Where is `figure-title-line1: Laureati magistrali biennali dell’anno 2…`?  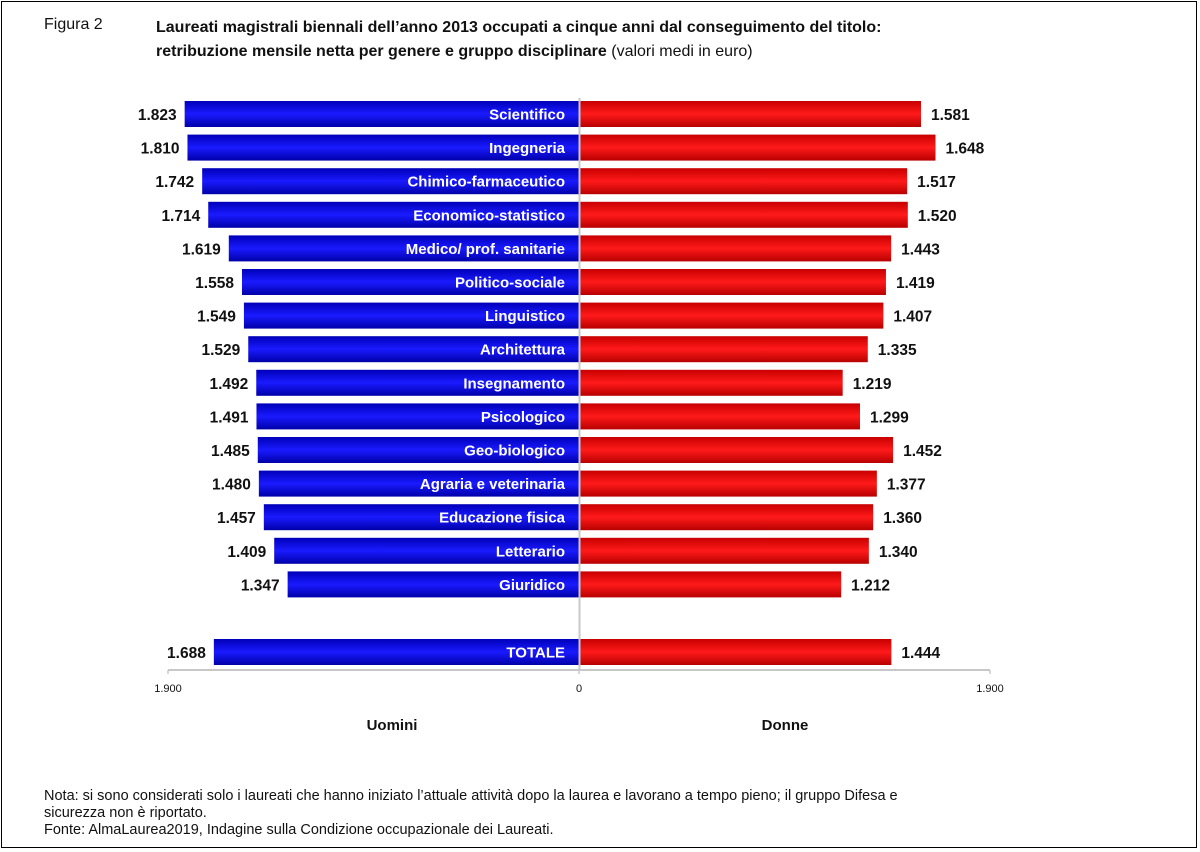
figure-title-line1: Laureati magistrali biennali dell’anno 2… is located at coordinates (519, 27).